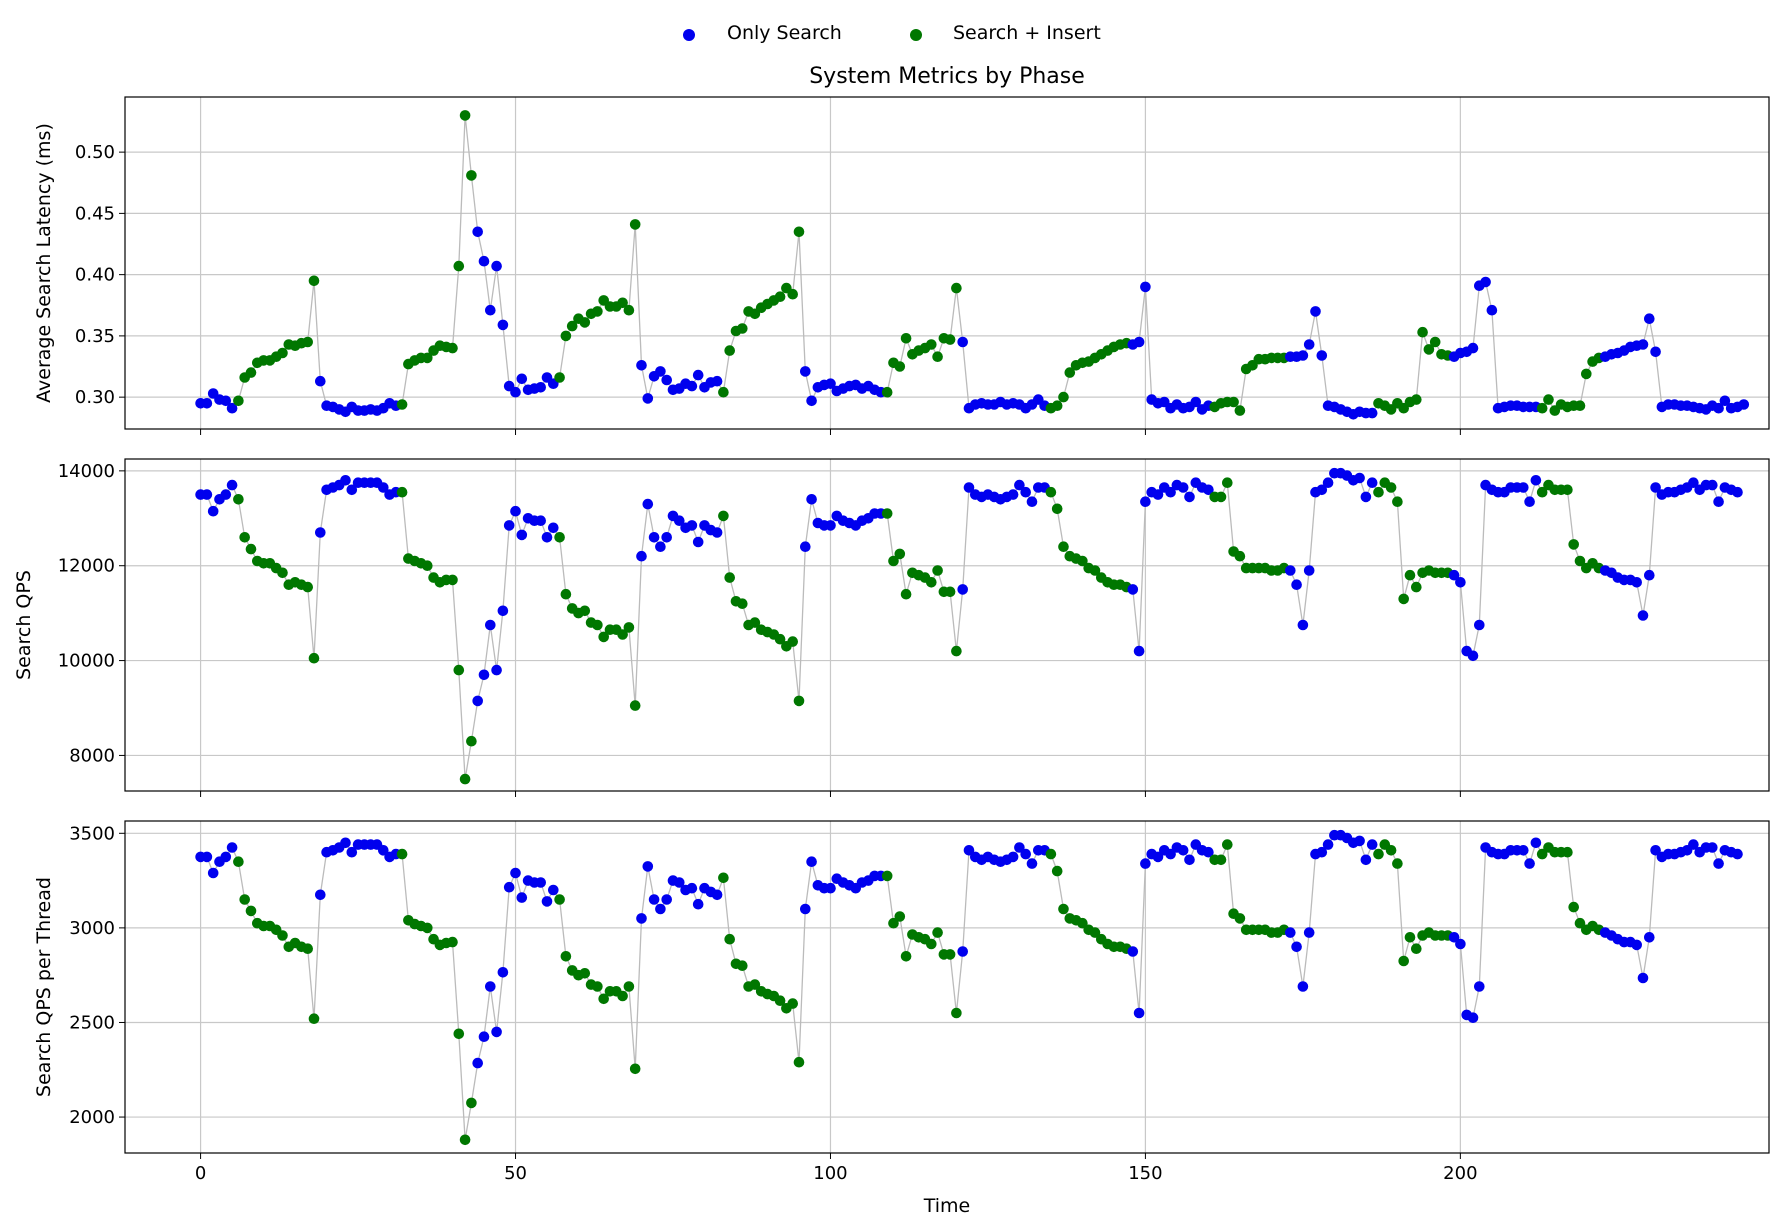 The width and height of the screenshot is (1784, 1231). Describe the element at coordinates (95, 213) in the screenshot. I see `y-tick-label: 0.45` at that location.